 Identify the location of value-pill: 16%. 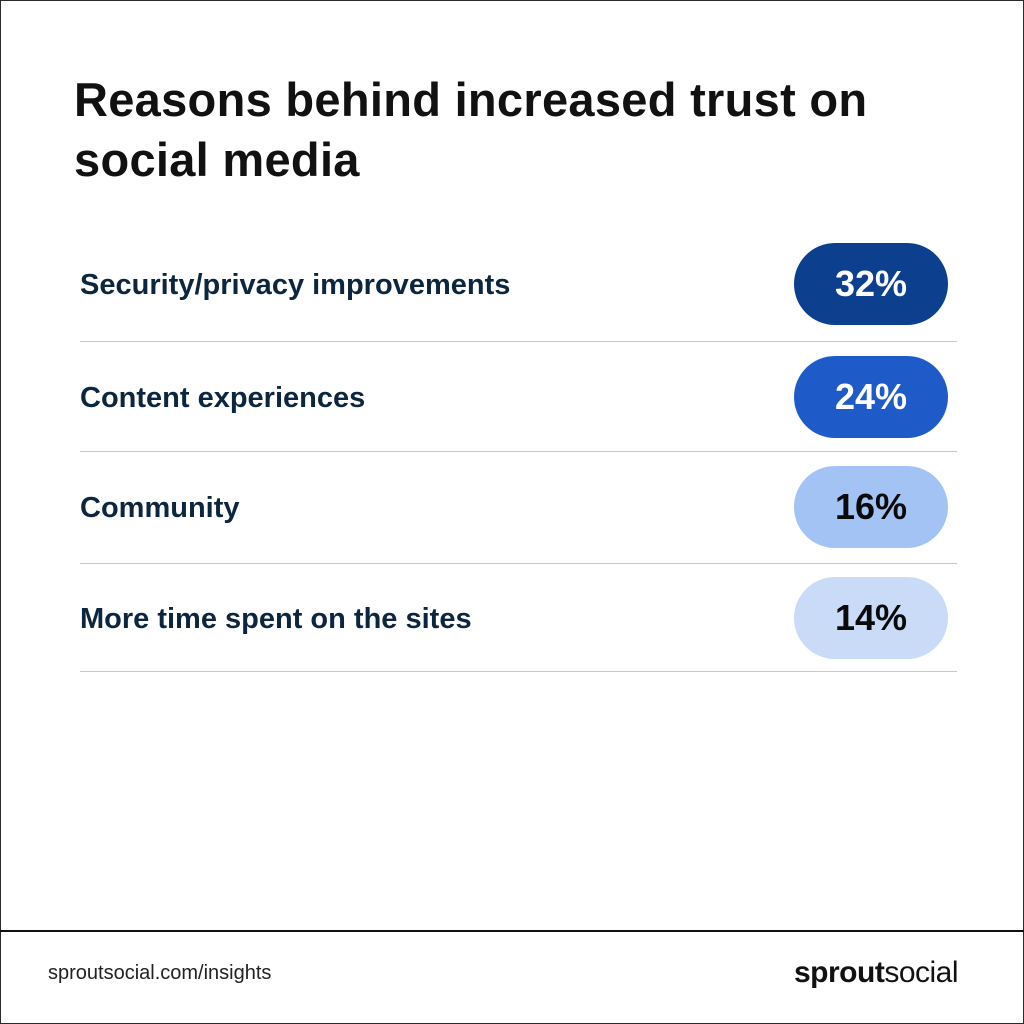
(871, 507).